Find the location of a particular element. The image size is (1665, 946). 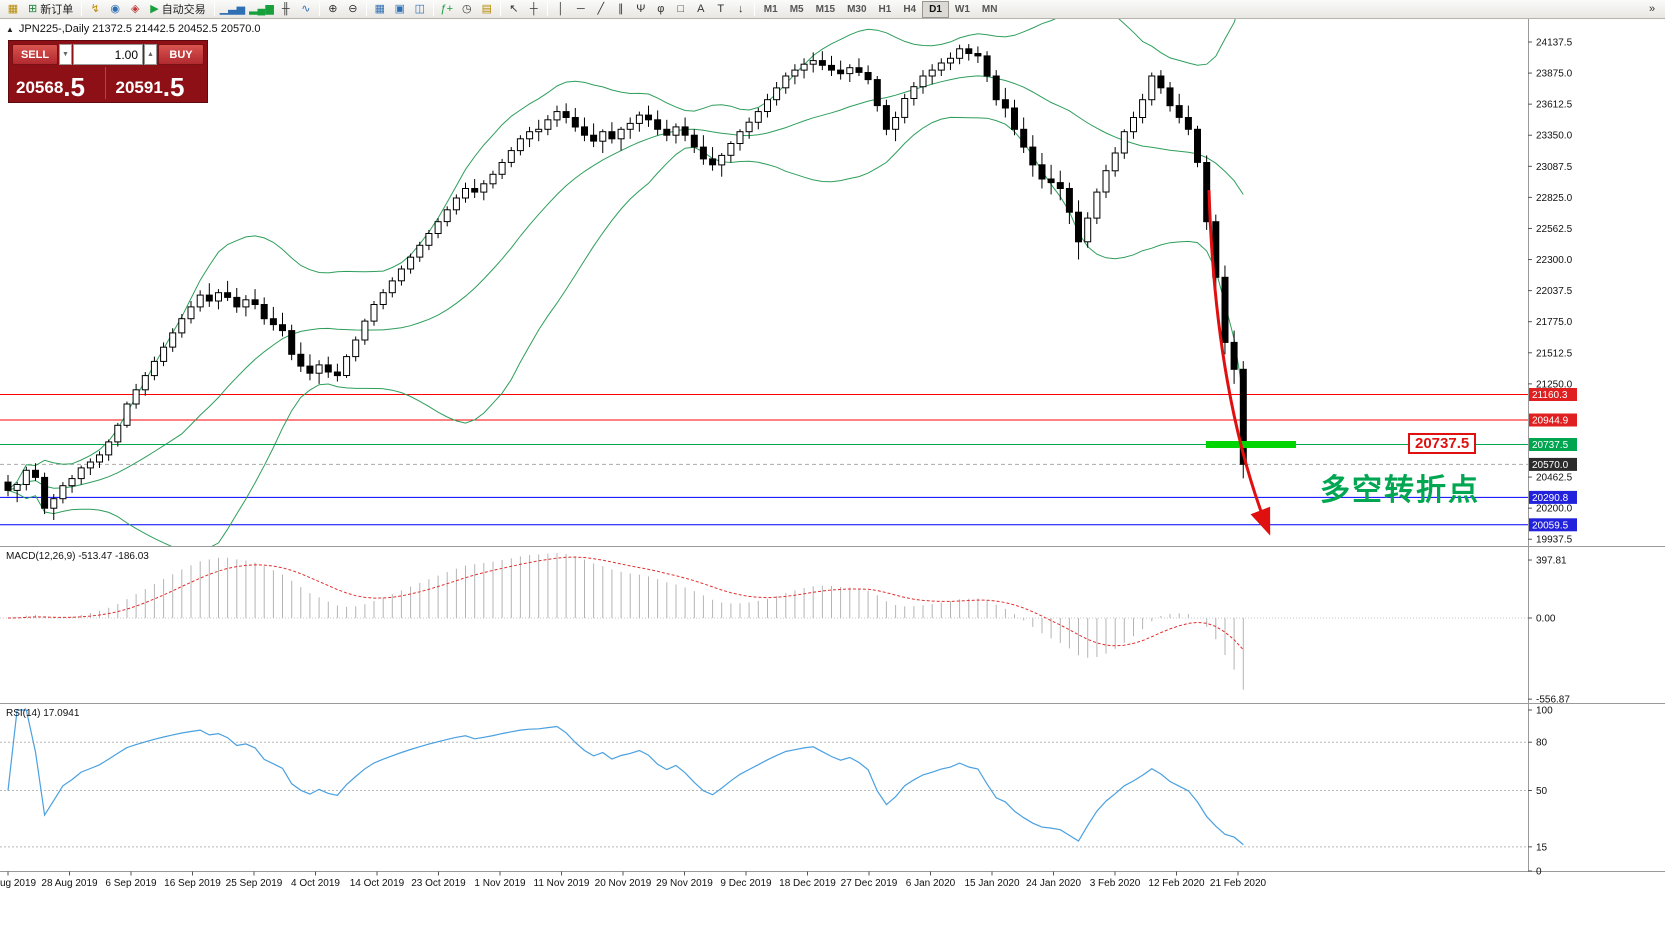

channel-icon-glyph: ∥ is located at coordinates (621, 8).